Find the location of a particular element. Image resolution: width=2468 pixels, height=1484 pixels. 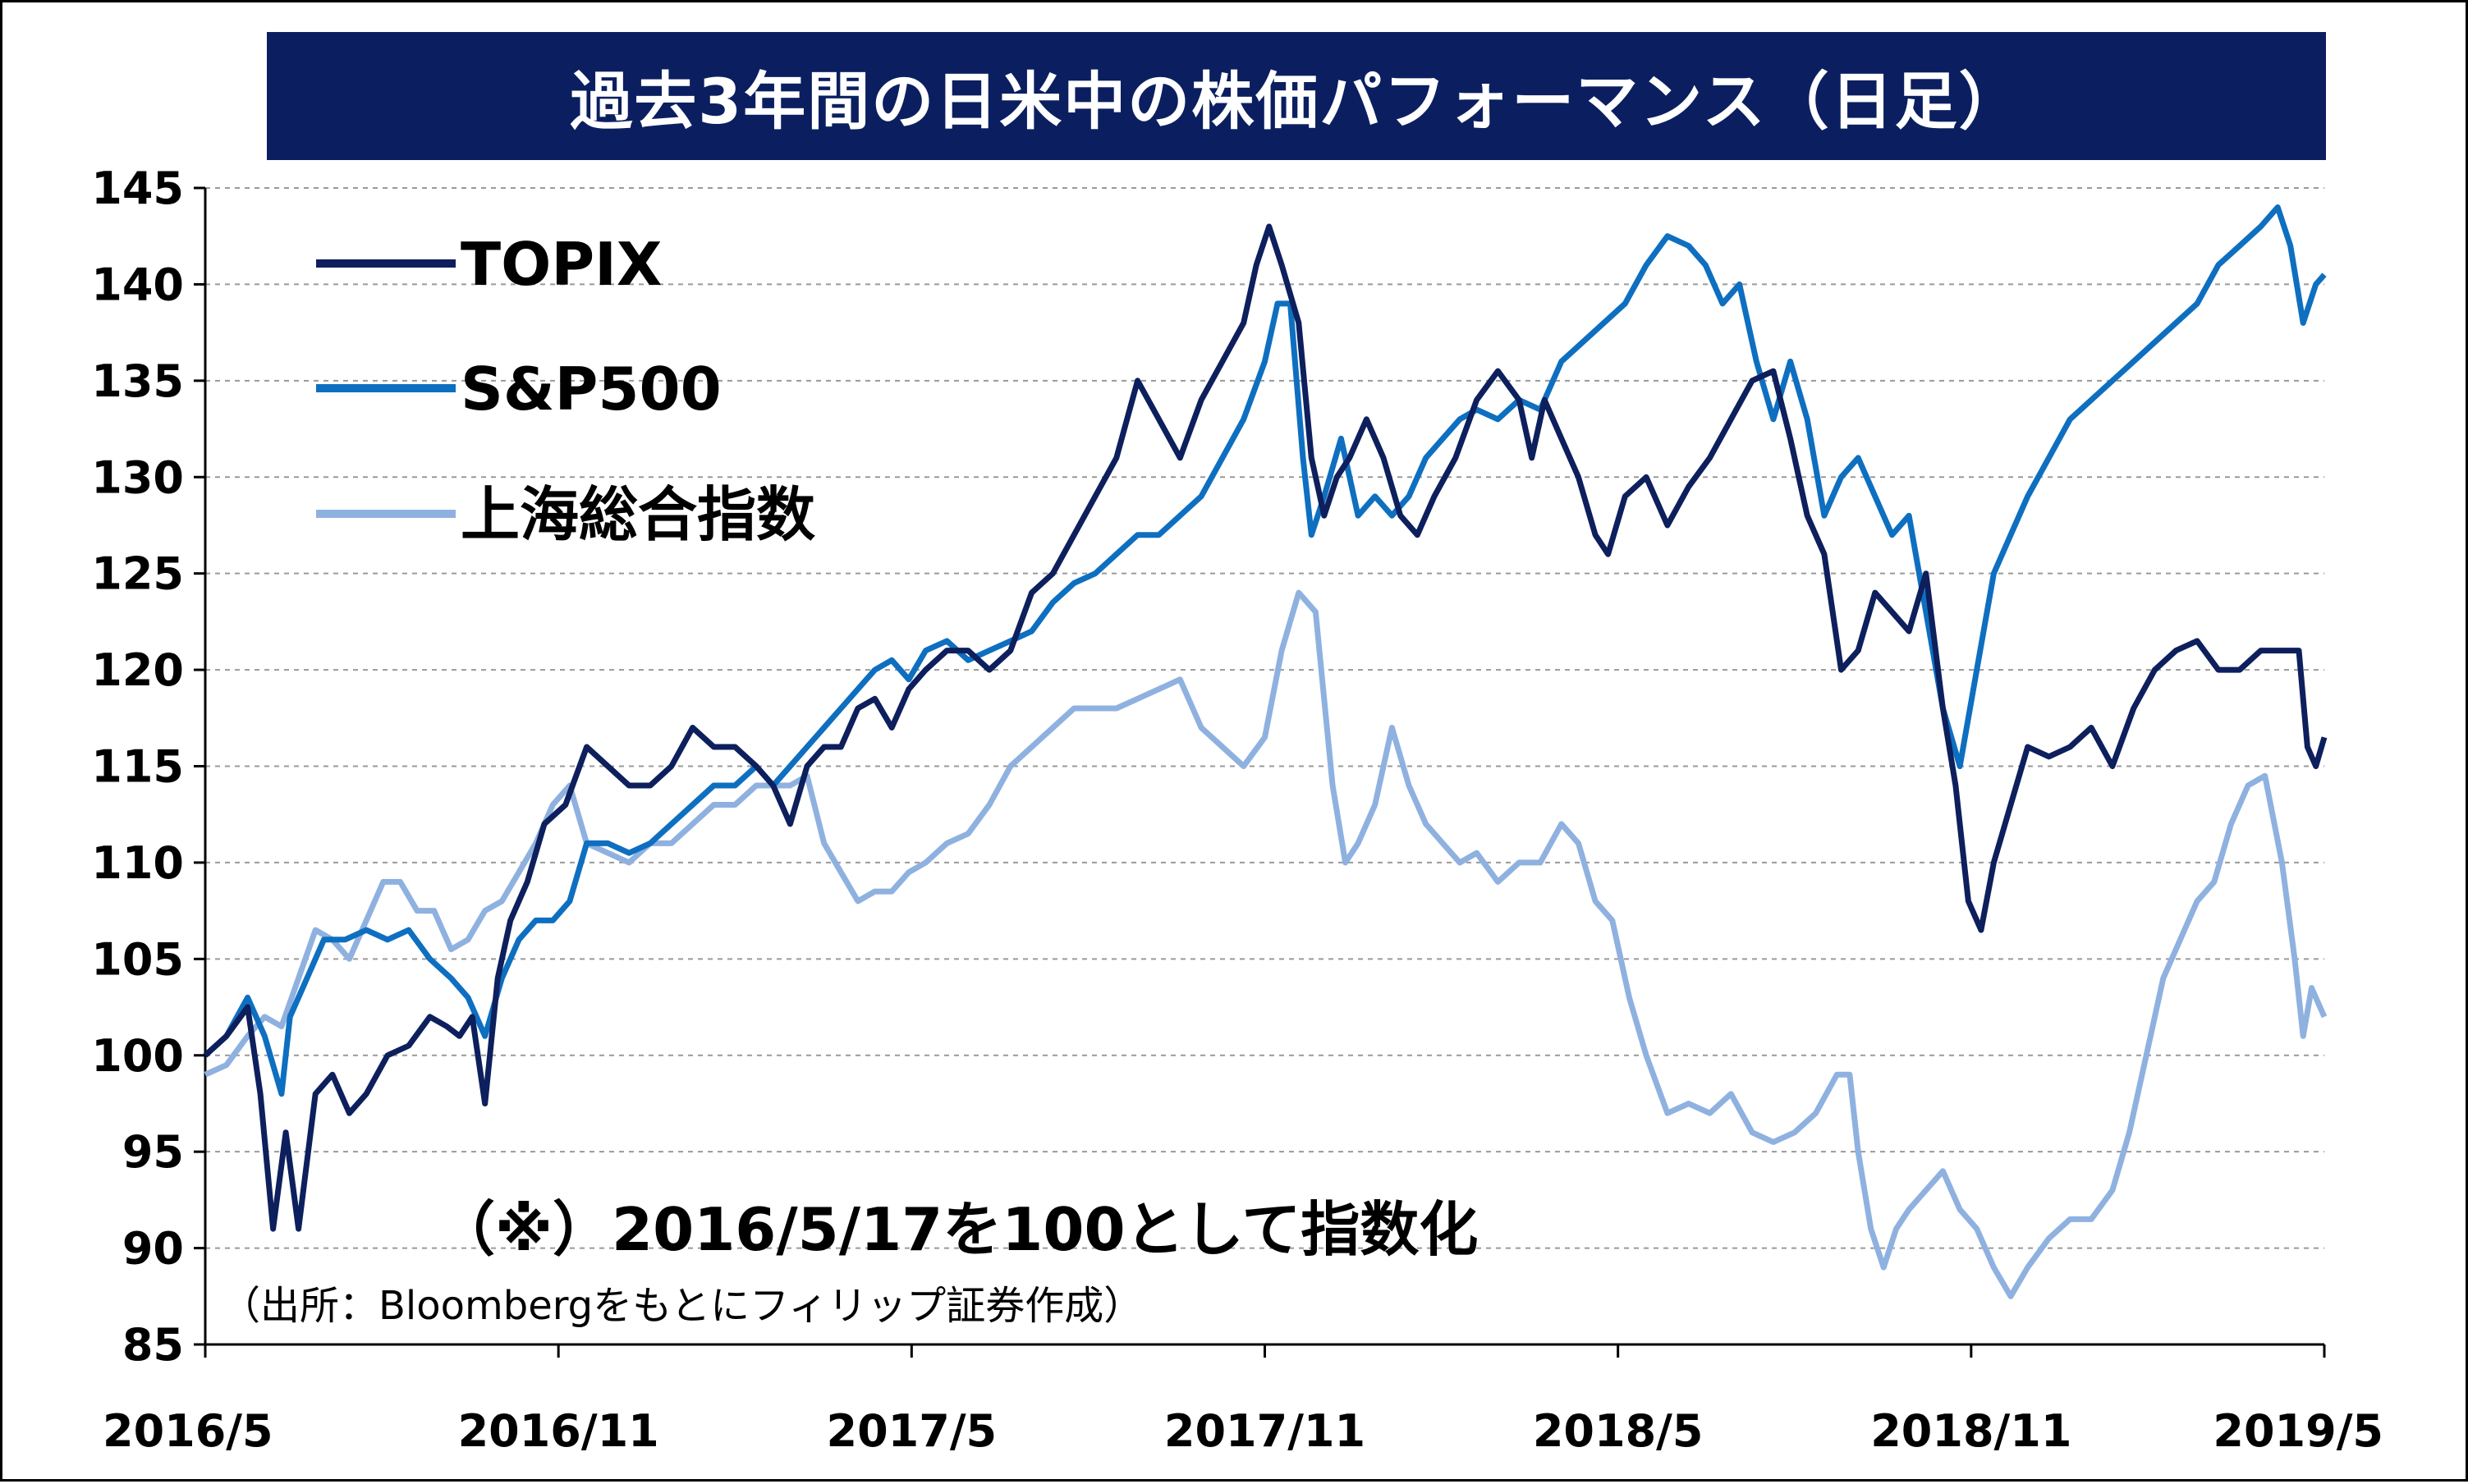

y-tick-label: 95 is located at coordinates (153, 1152).